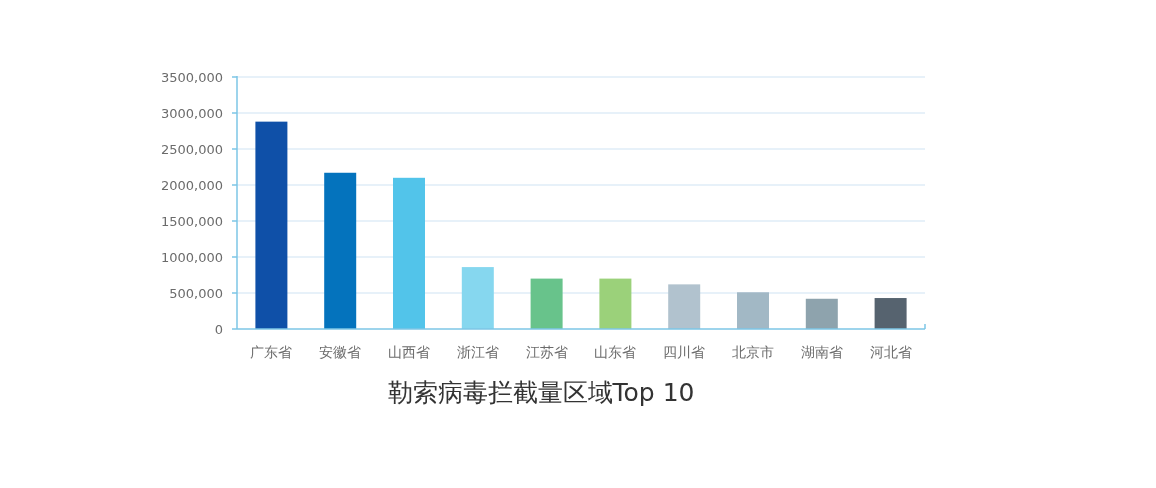  I want to click on x-tick-label: 江苏省, so click(546, 352).